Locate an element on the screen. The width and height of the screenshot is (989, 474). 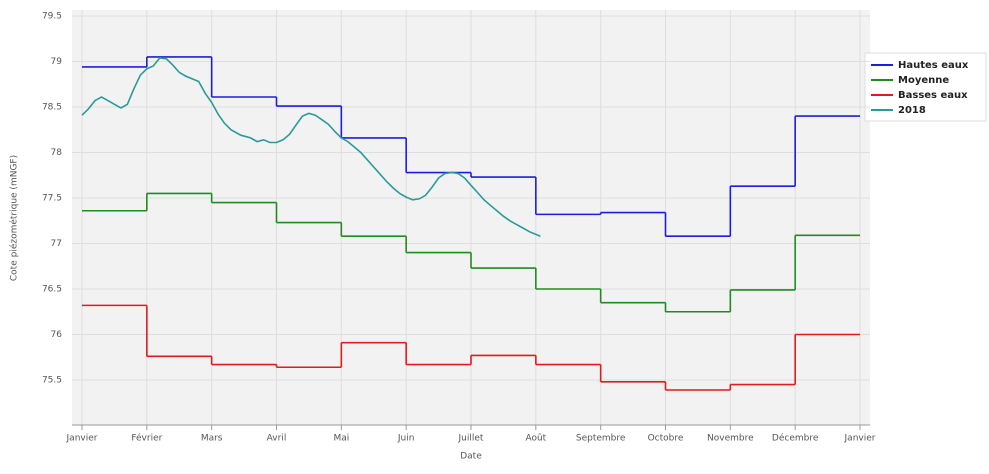
x-tick-label: Juin is located at coordinates (406, 439).